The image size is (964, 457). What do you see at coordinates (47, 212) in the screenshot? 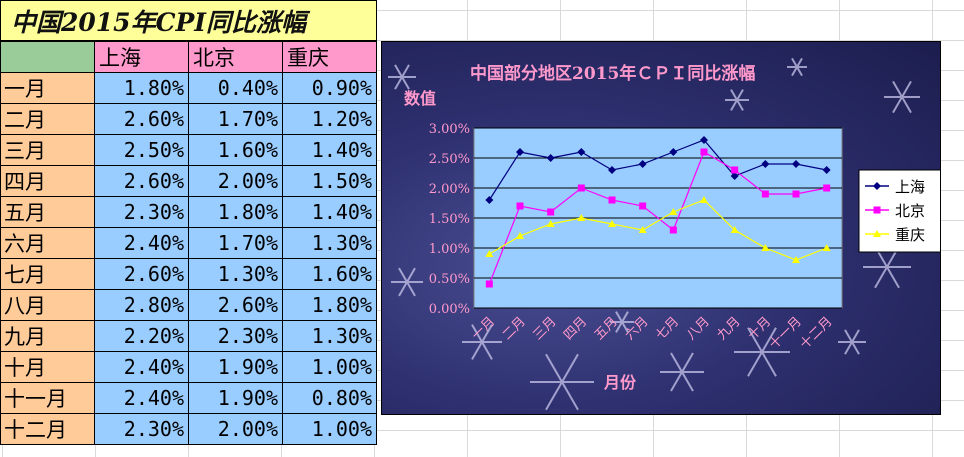
I see `row-header-month: 五月` at bounding box center [47, 212].